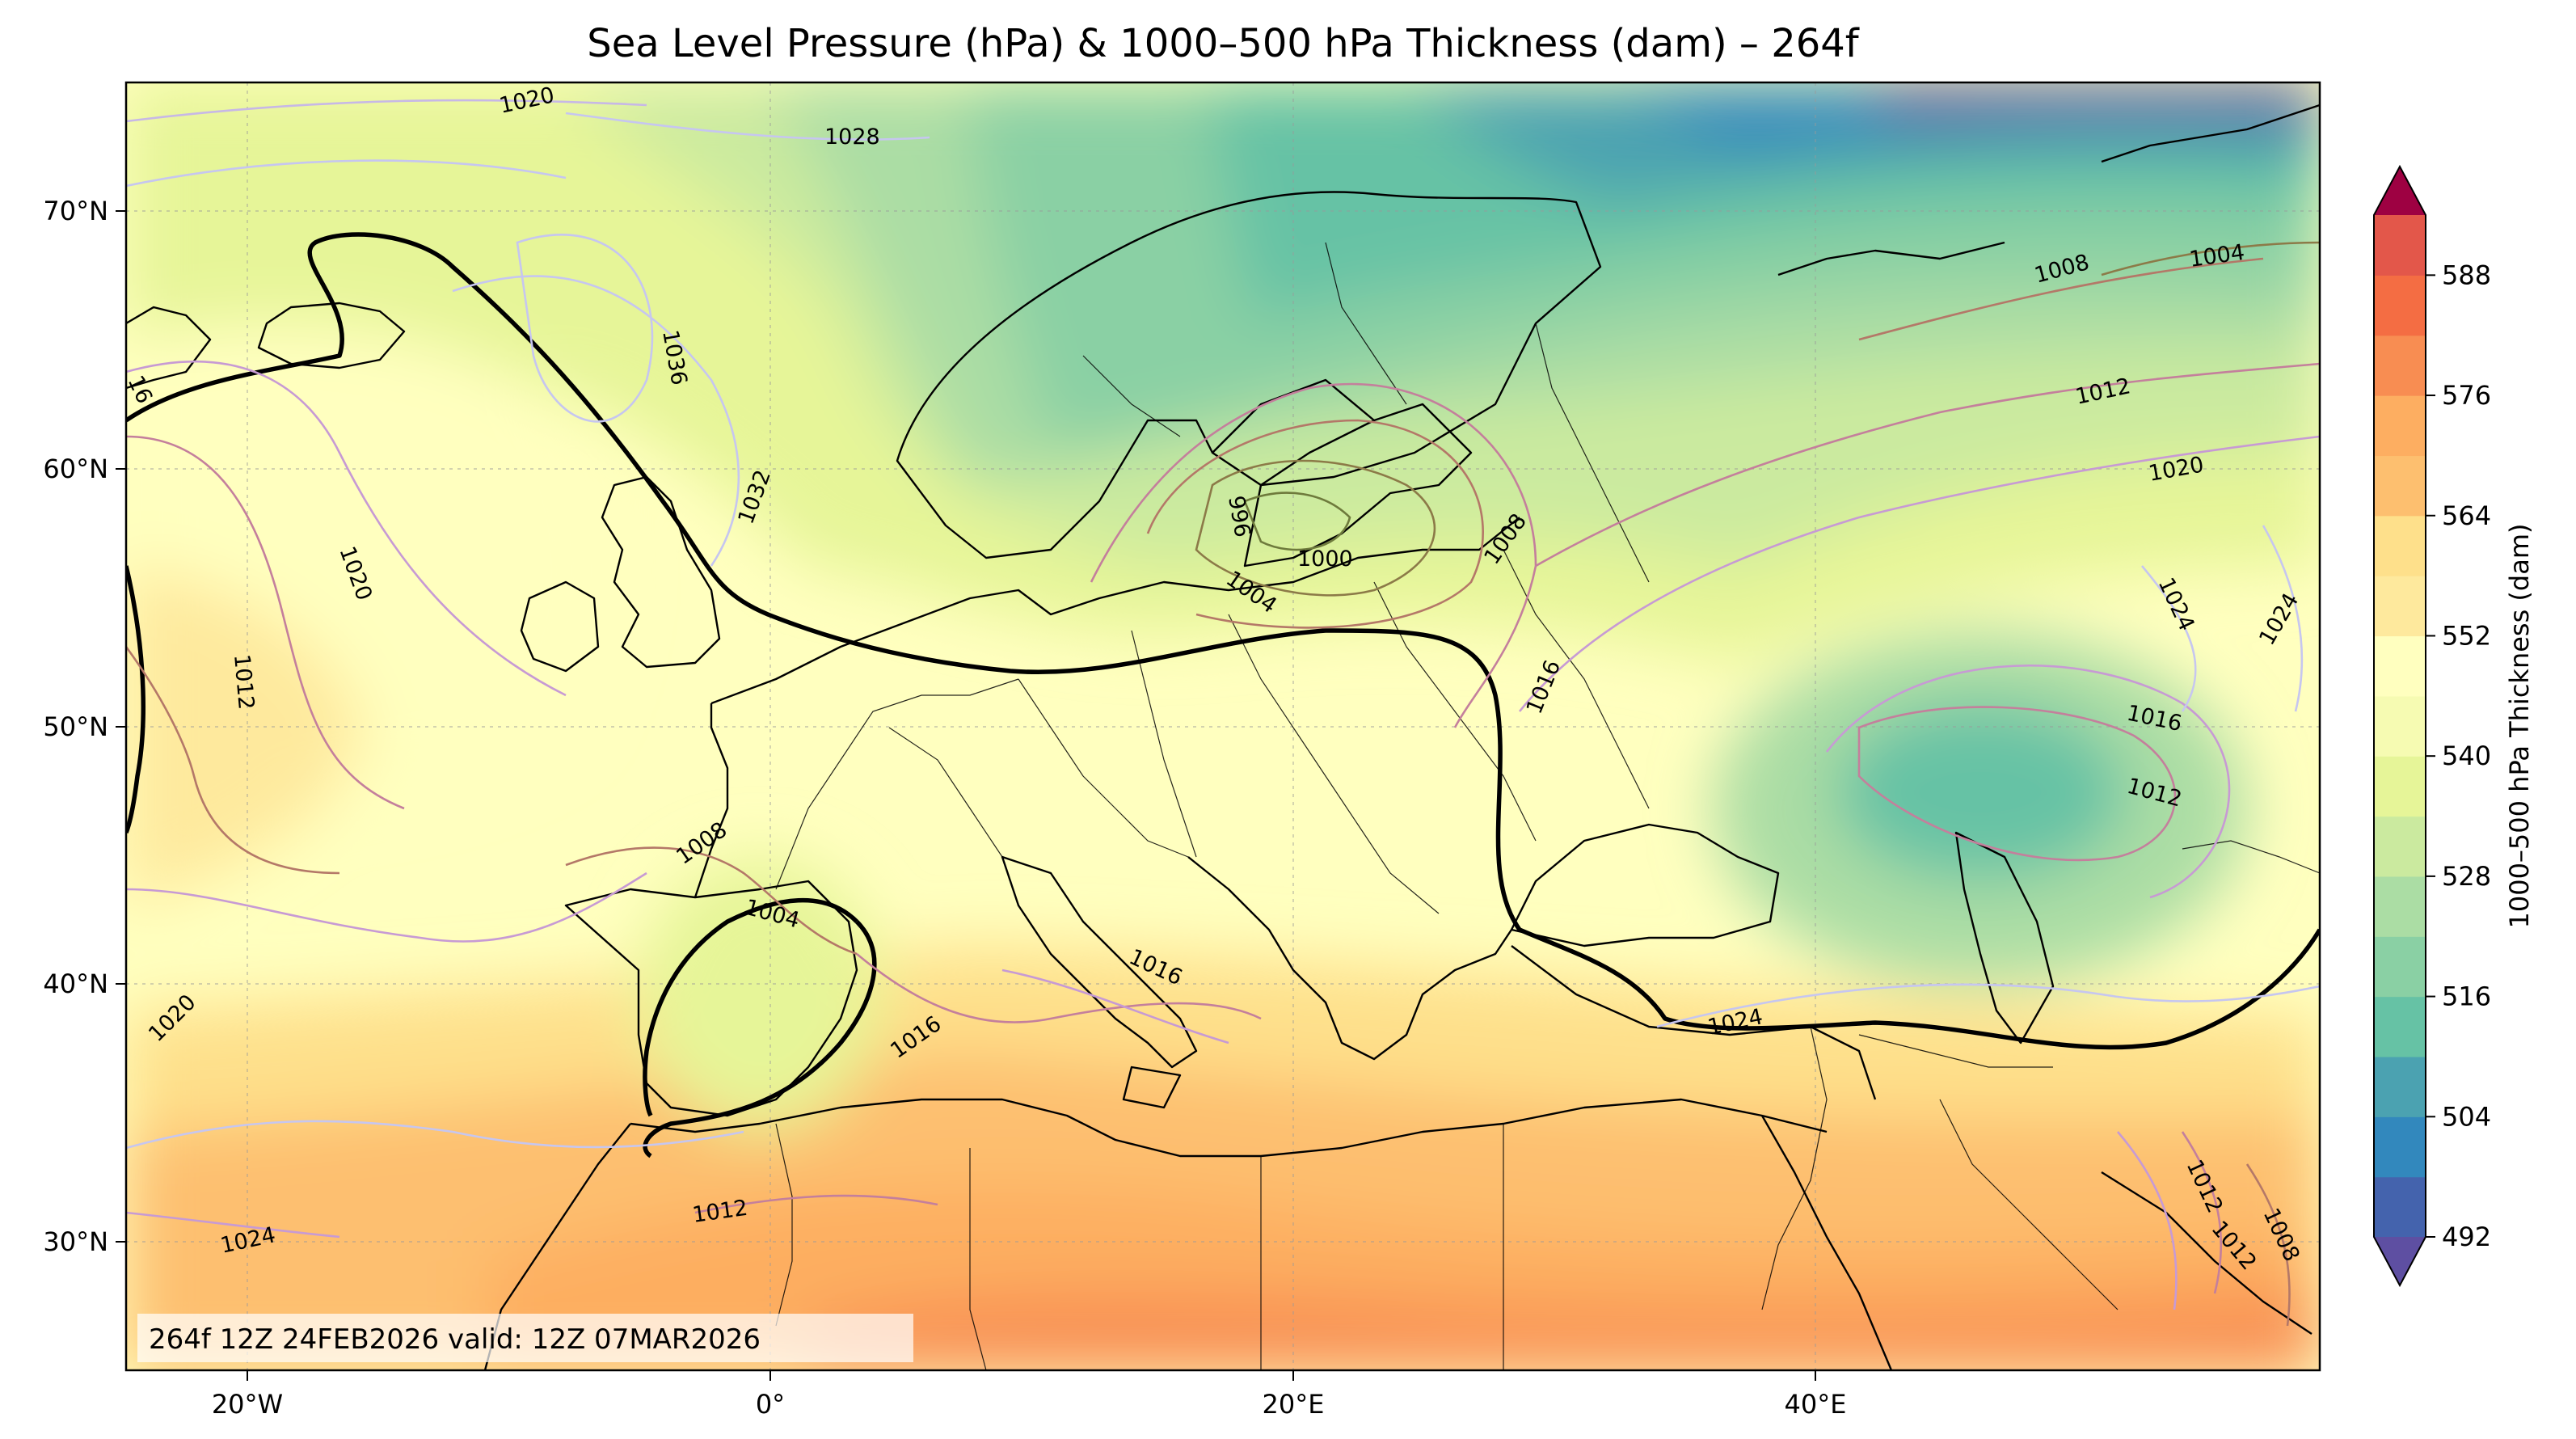 The height and width of the screenshot is (1439, 2576). What do you see at coordinates (247, 1404) in the screenshot?
I see `lon-tick-label: 20°W` at bounding box center [247, 1404].